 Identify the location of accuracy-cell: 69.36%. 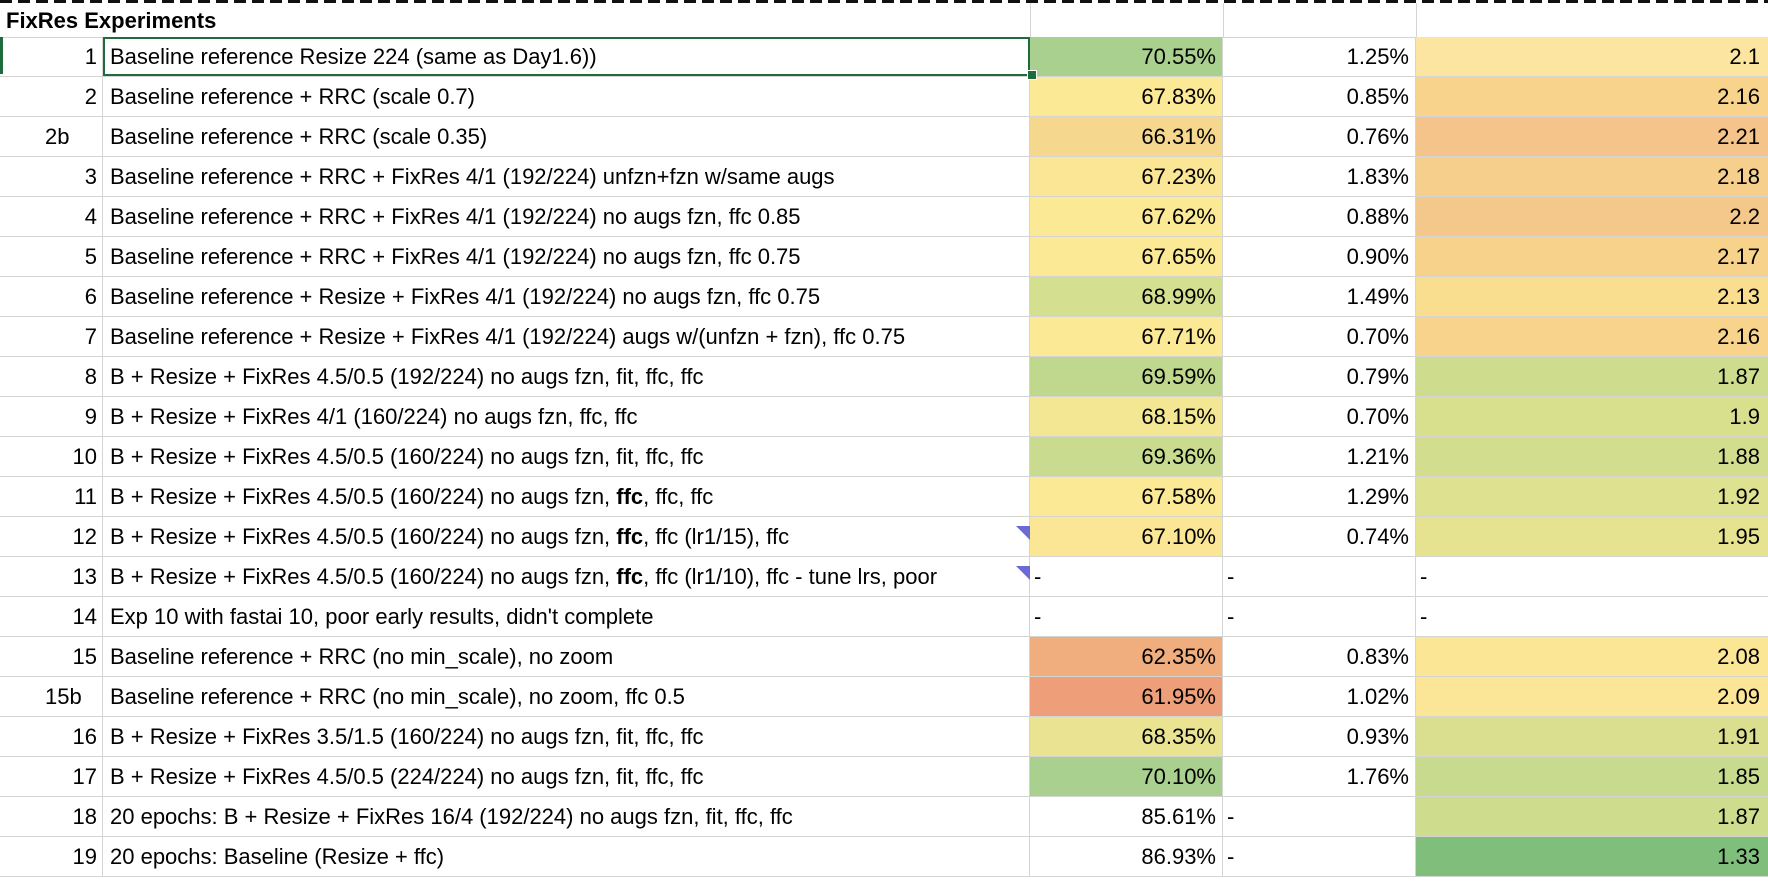
(1126, 456).